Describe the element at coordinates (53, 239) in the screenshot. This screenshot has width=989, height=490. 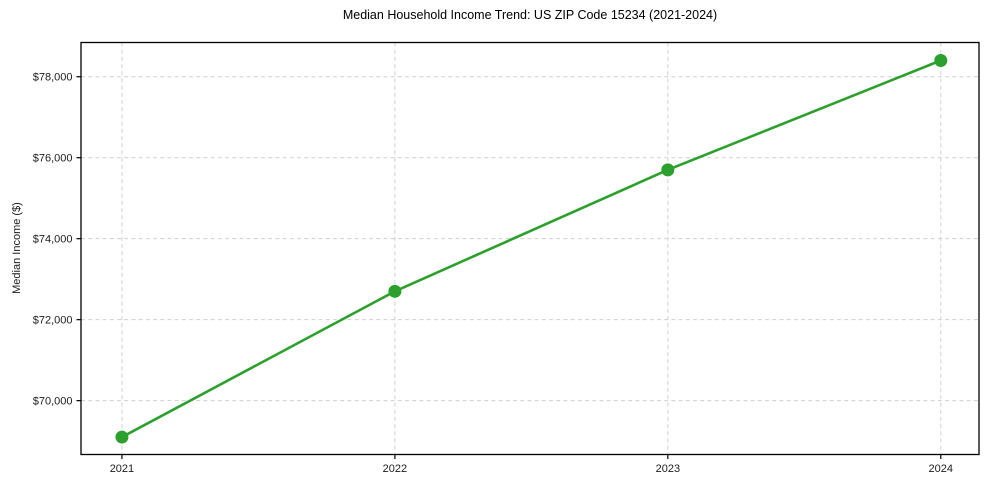
I see `y-tick-label: $74,000` at that location.